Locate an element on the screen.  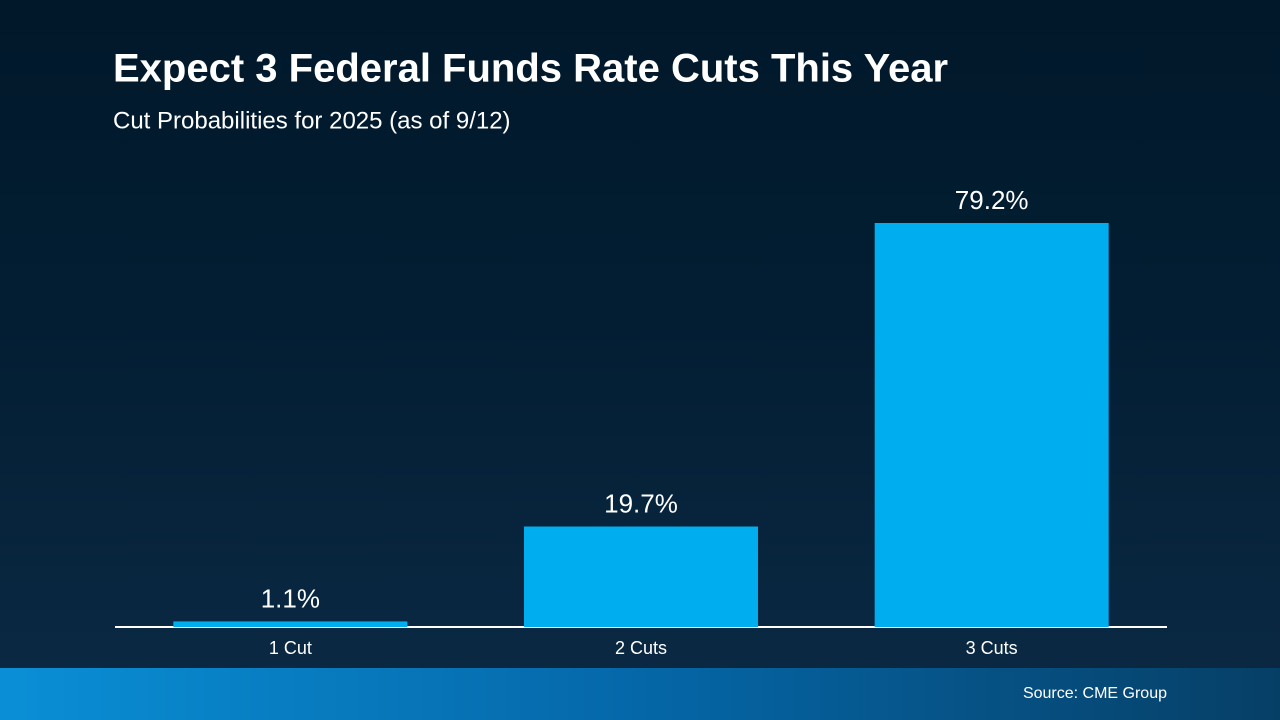
value-label: 19.7% is located at coordinates (641, 503).